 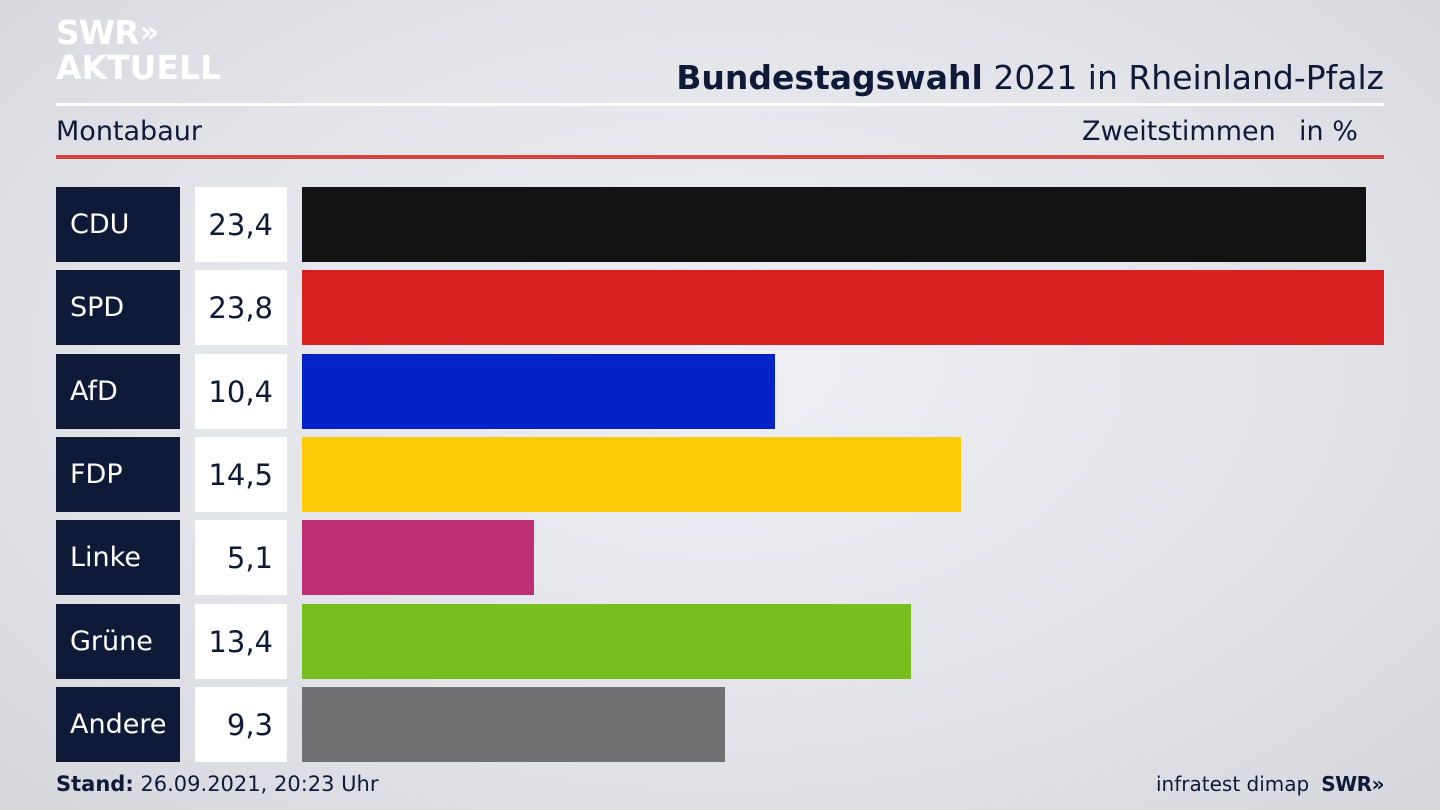 I want to click on title-bold: Bundestagswahl, so click(x=829, y=77).